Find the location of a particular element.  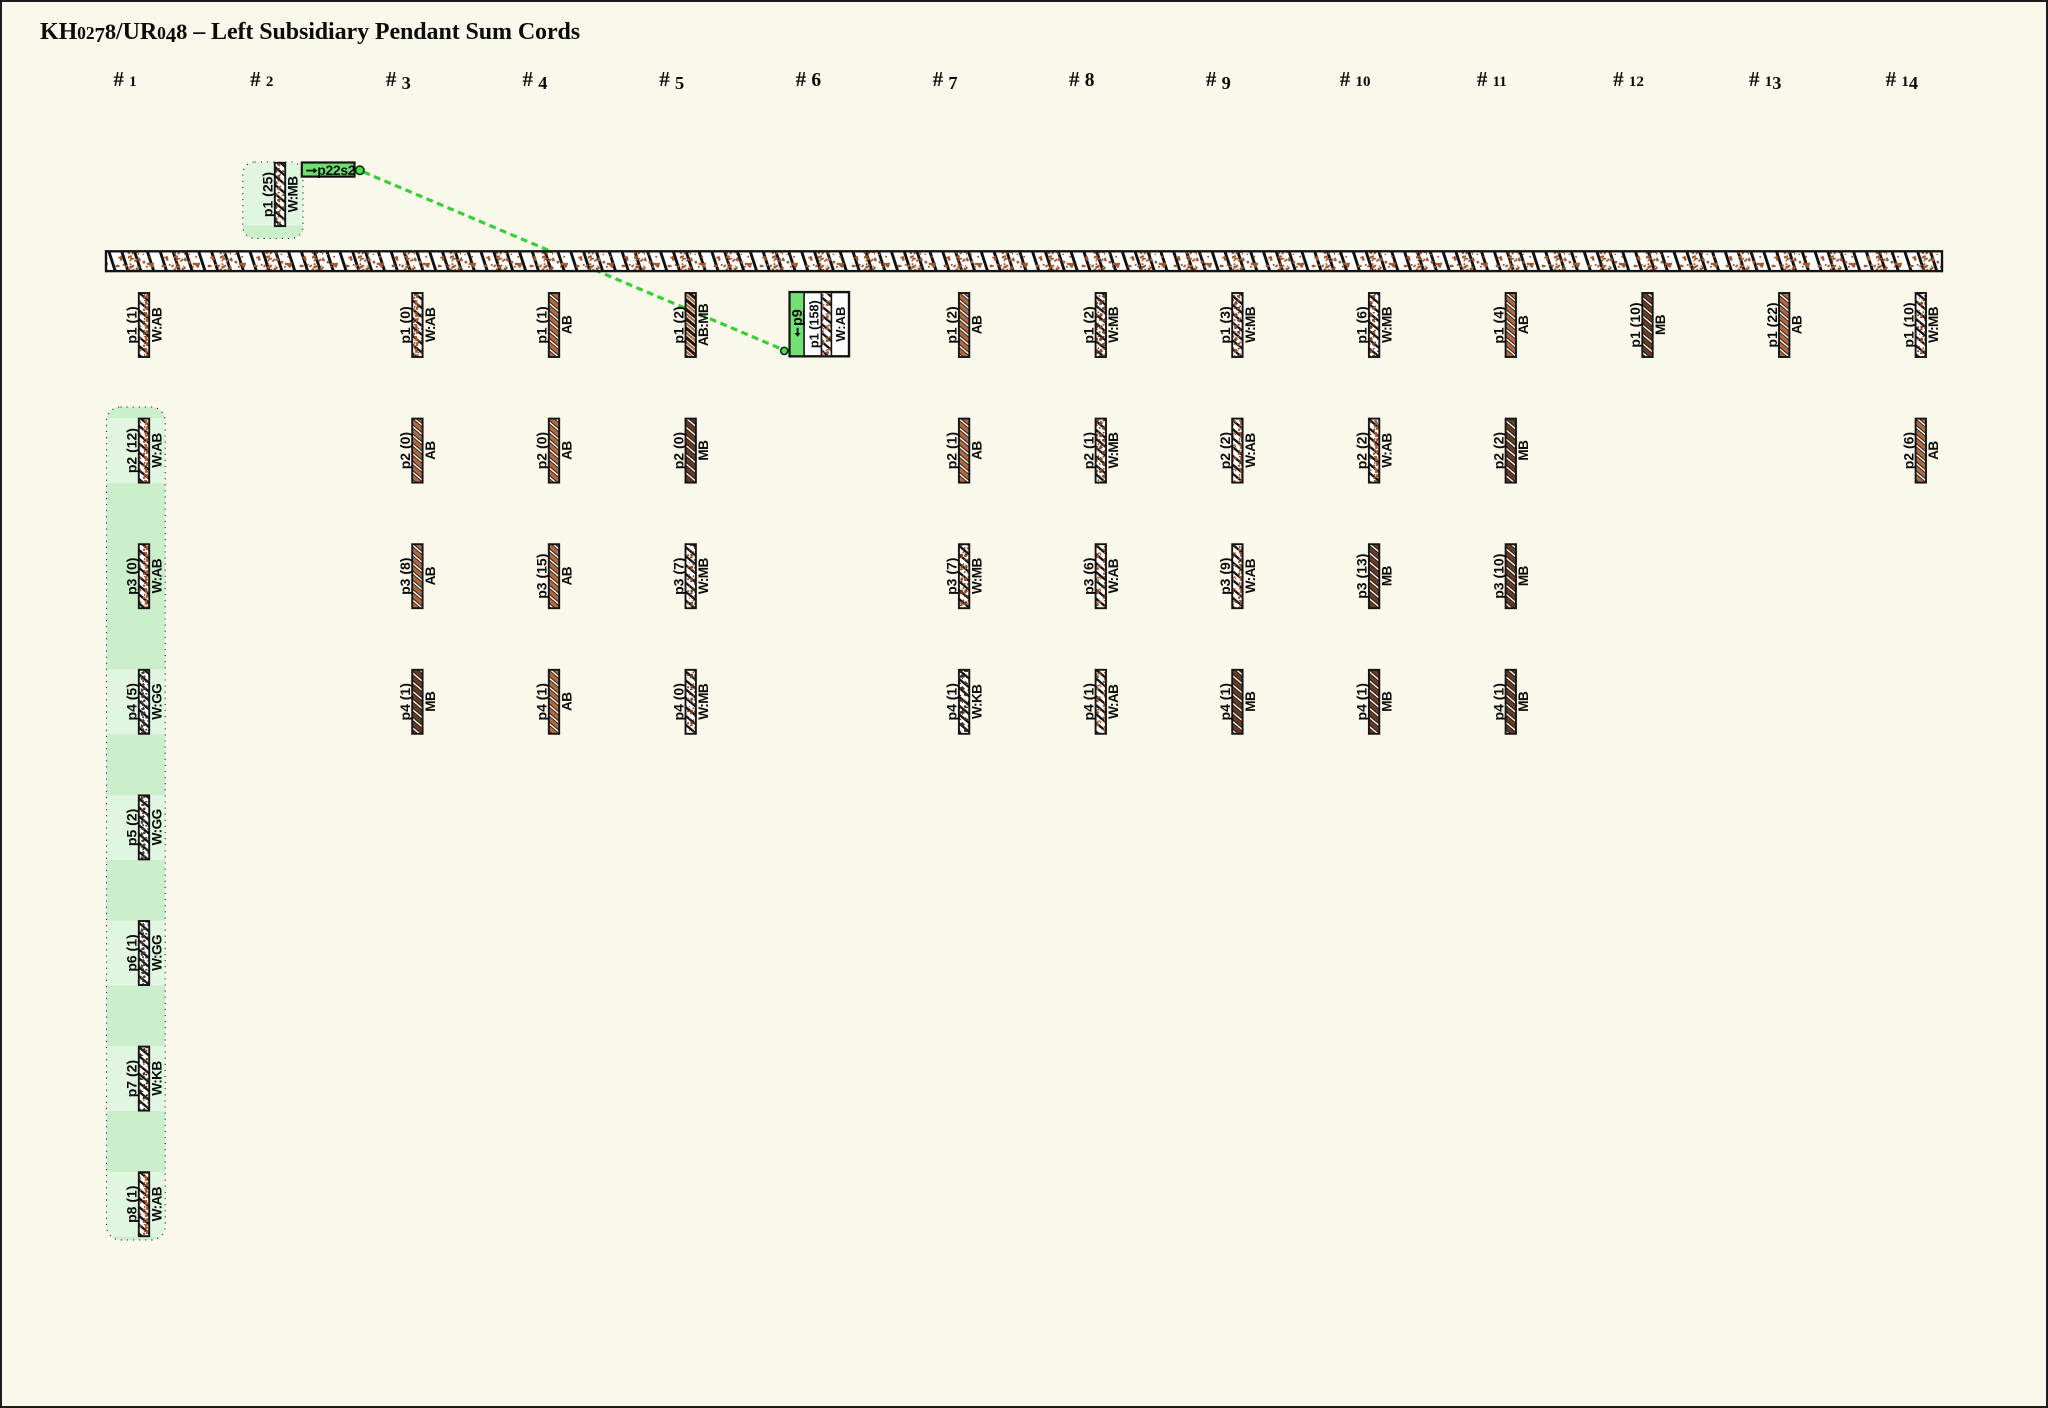

svg-text: p1 (10) is located at coordinates (1635, 324).